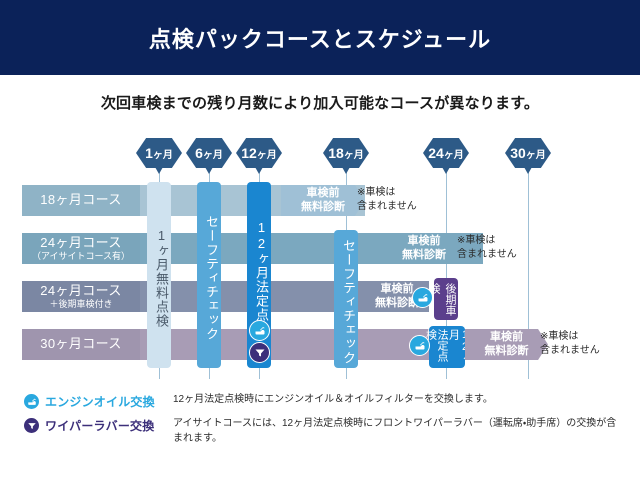  What do you see at coordinates (518, 153) in the screenshot?
I see `month-badge-30-number: 30` at bounding box center [518, 153].